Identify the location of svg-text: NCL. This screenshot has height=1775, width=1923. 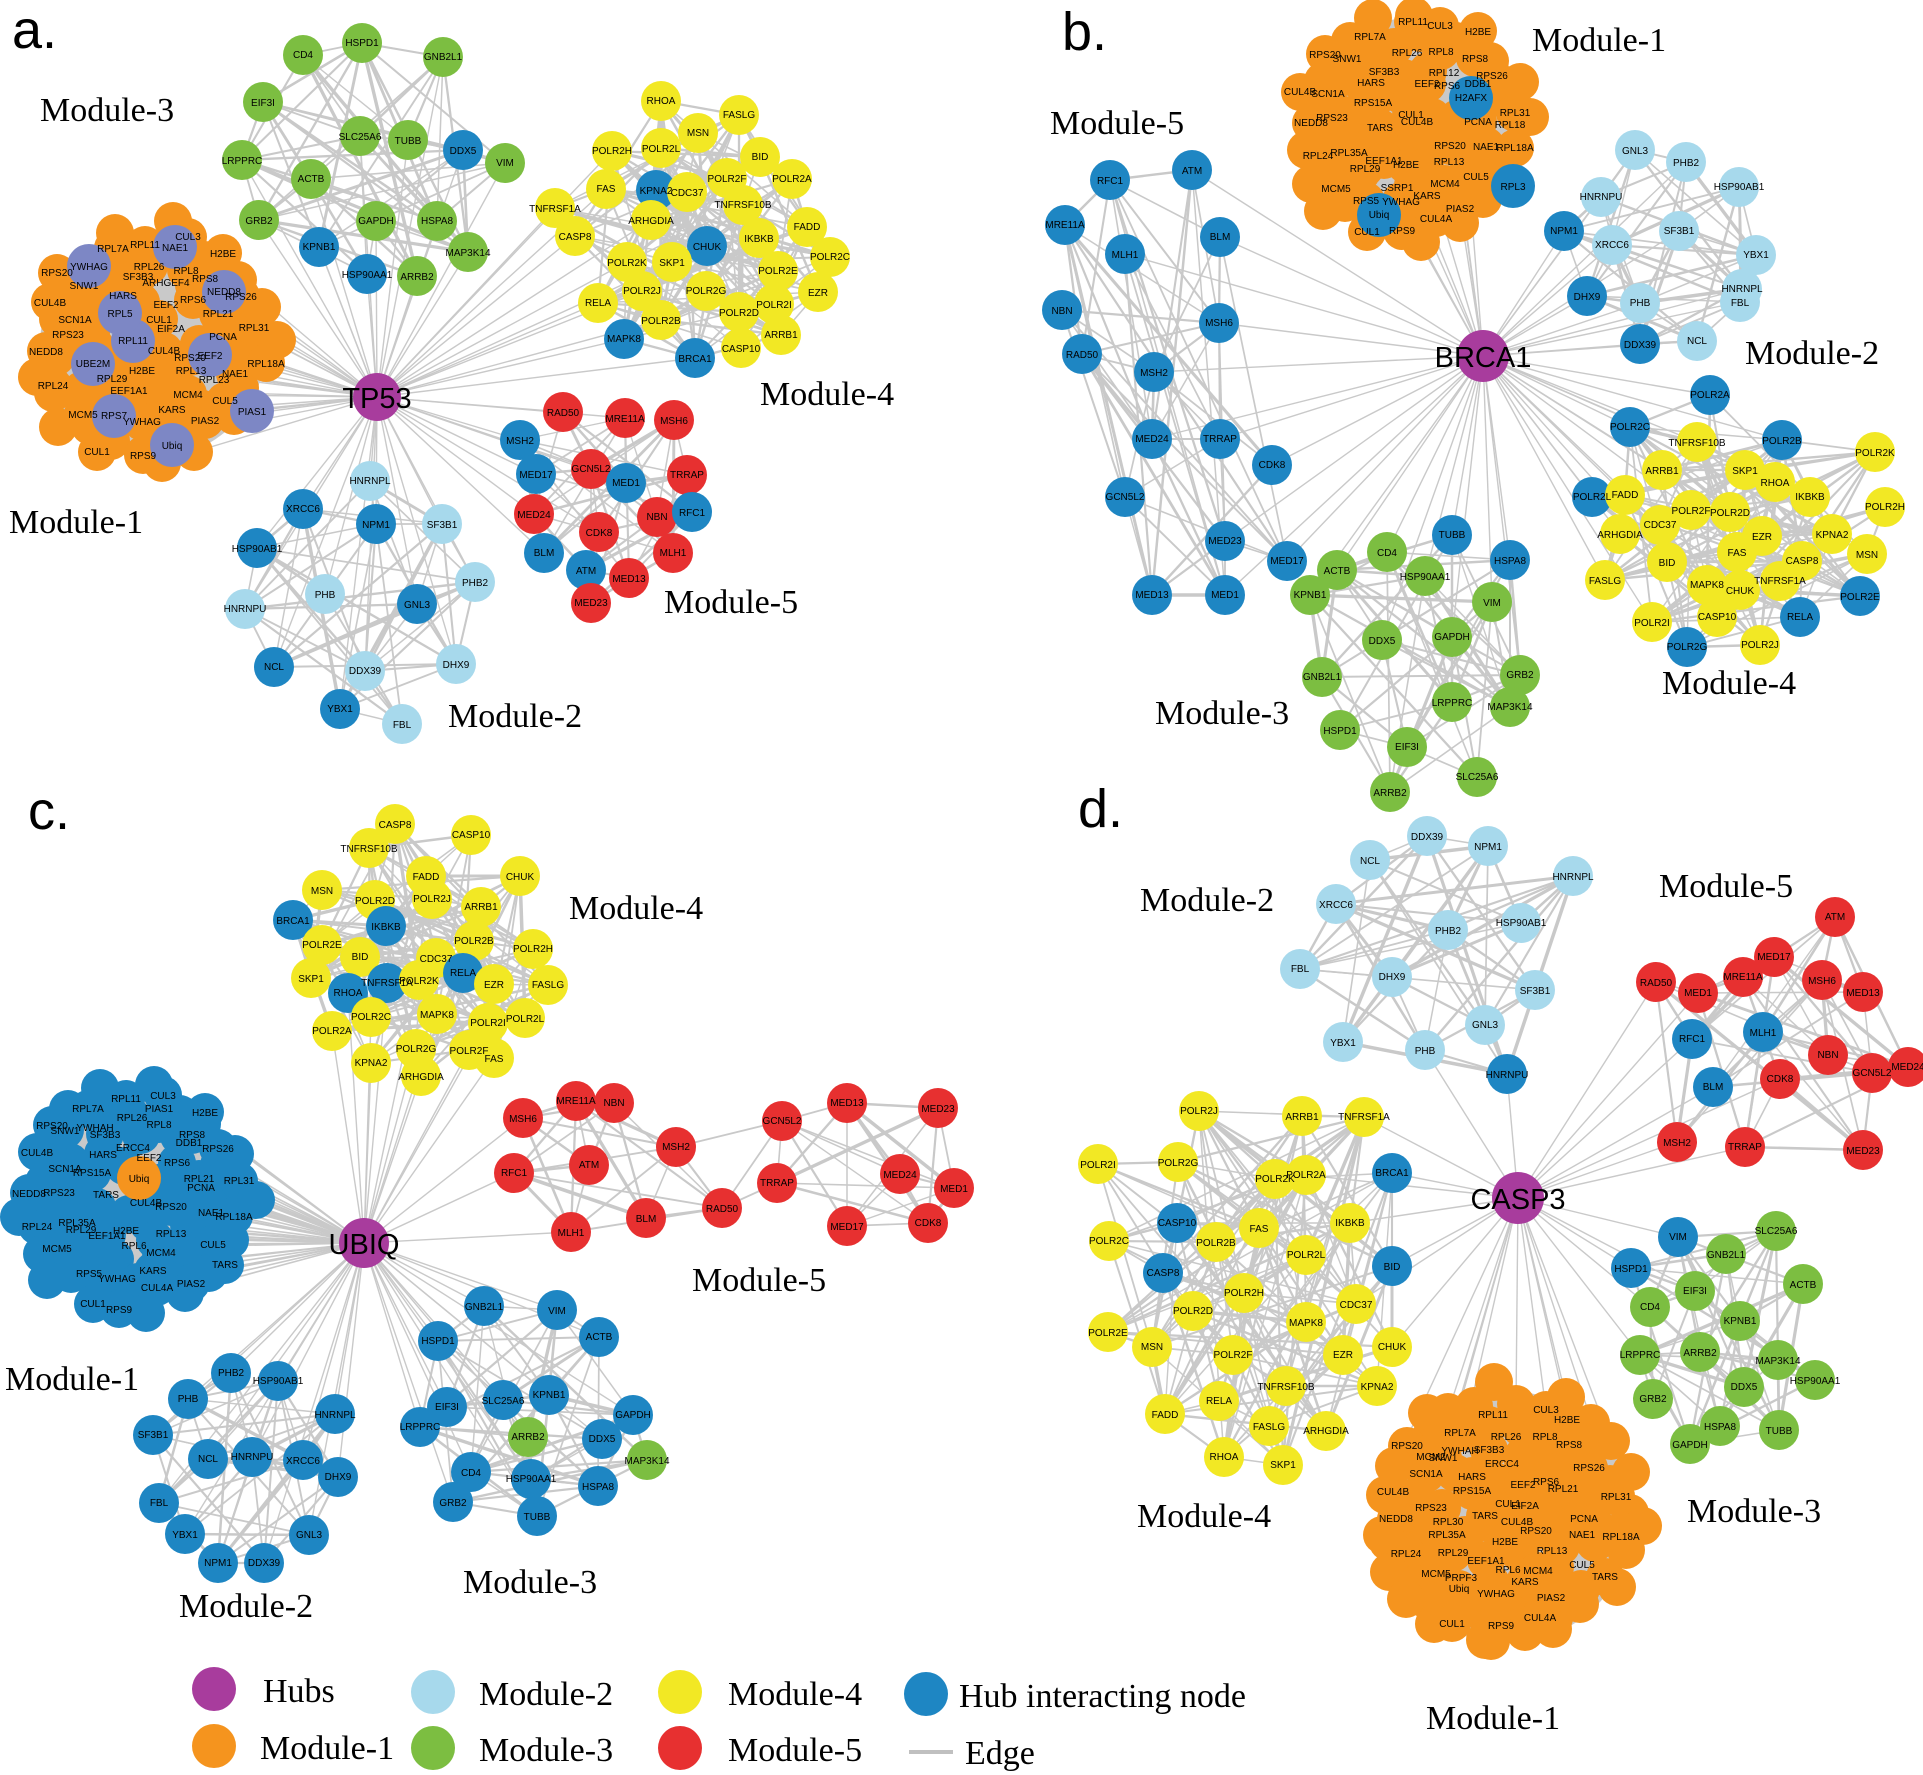
(1370, 861).